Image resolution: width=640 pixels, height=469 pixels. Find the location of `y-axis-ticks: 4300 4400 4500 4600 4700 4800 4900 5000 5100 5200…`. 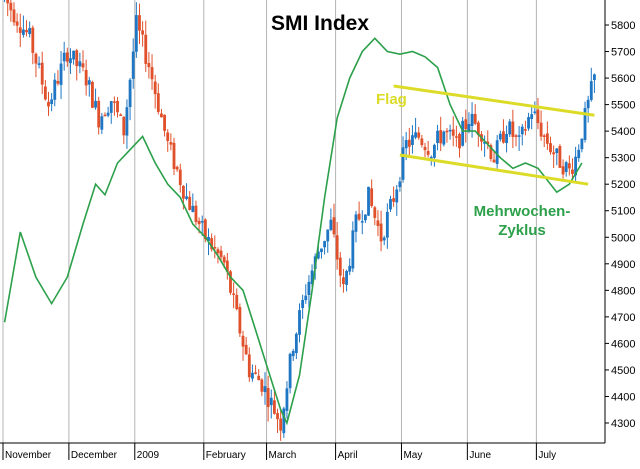

y-axis-ticks: 4300 4400 4500 4600 4700 4800 4900 5000 5100 5200… is located at coordinates (620, 225).